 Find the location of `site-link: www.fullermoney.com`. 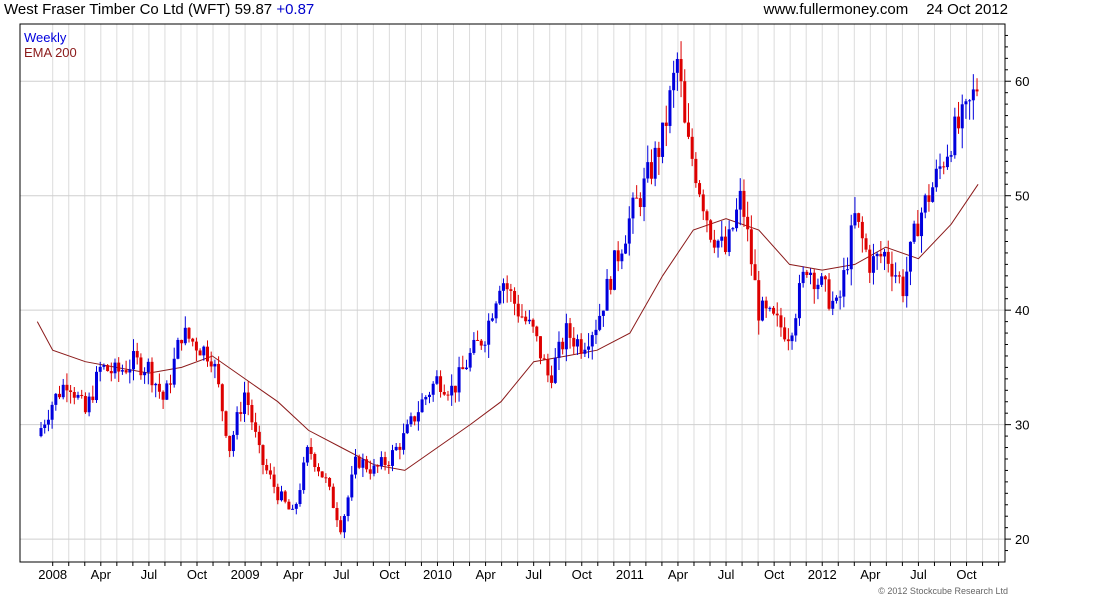

site-link: www.fullermoney.com is located at coordinates (836, 9).